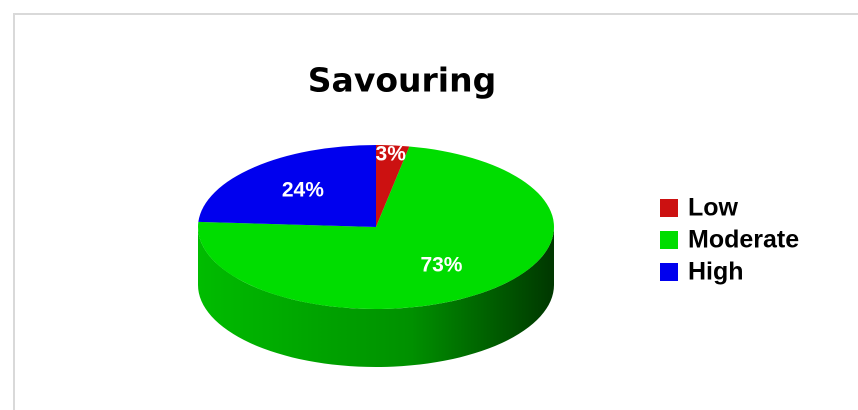 The width and height of the screenshot is (858, 410). I want to click on legend-label: Moderate, so click(743, 240).